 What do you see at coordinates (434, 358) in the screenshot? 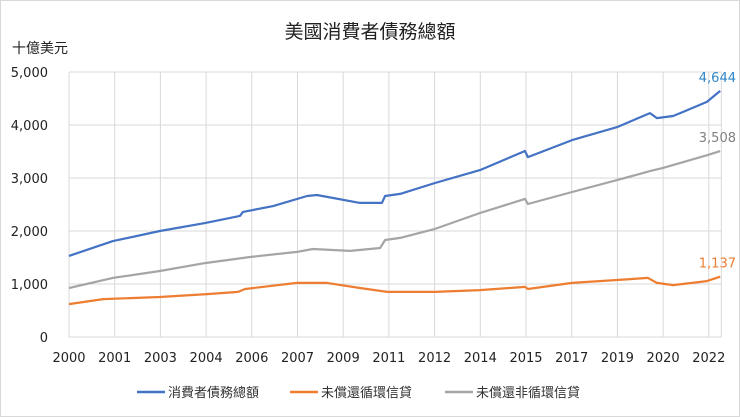
I see `x-tick-label: 2012` at bounding box center [434, 358].